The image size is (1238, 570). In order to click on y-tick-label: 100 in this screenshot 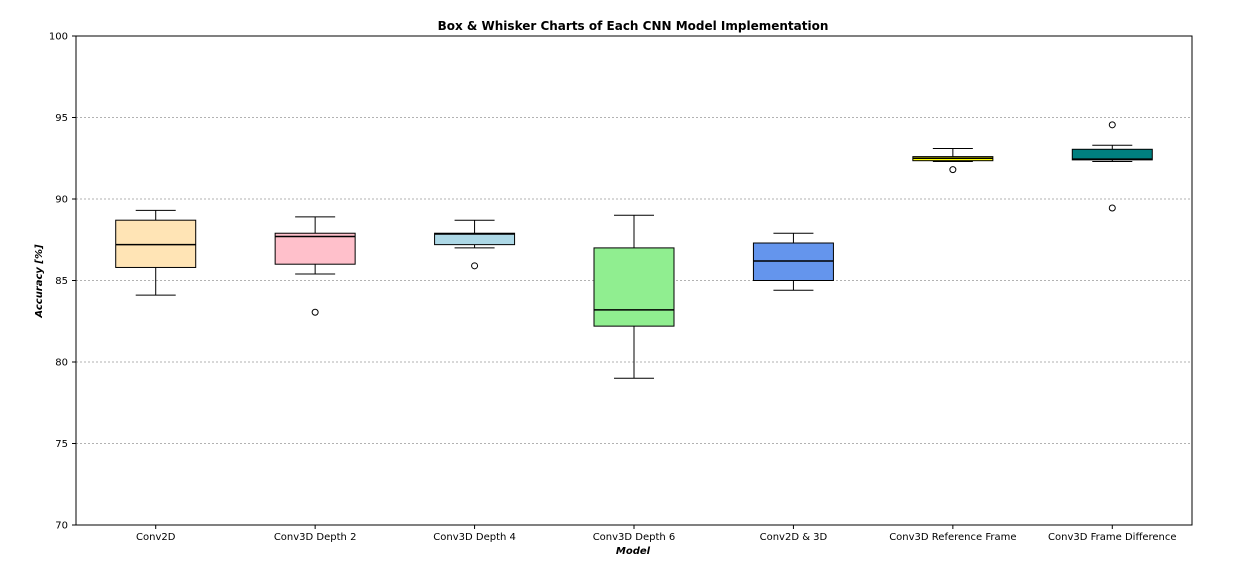, I will do `click(58, 37)`.